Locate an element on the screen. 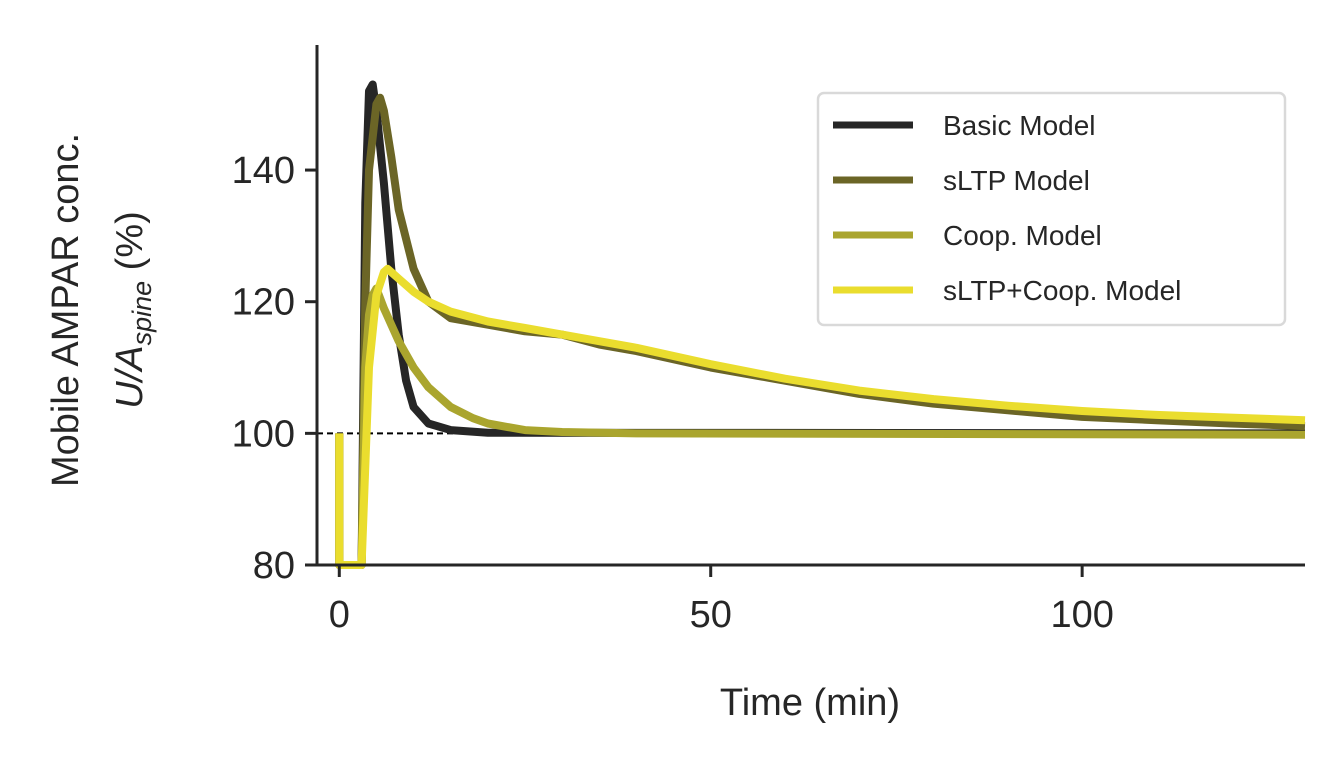 The width and height of the screenshot is (1344, 770). y-tick-label-100: 100 is located at coordinates (263, 434).